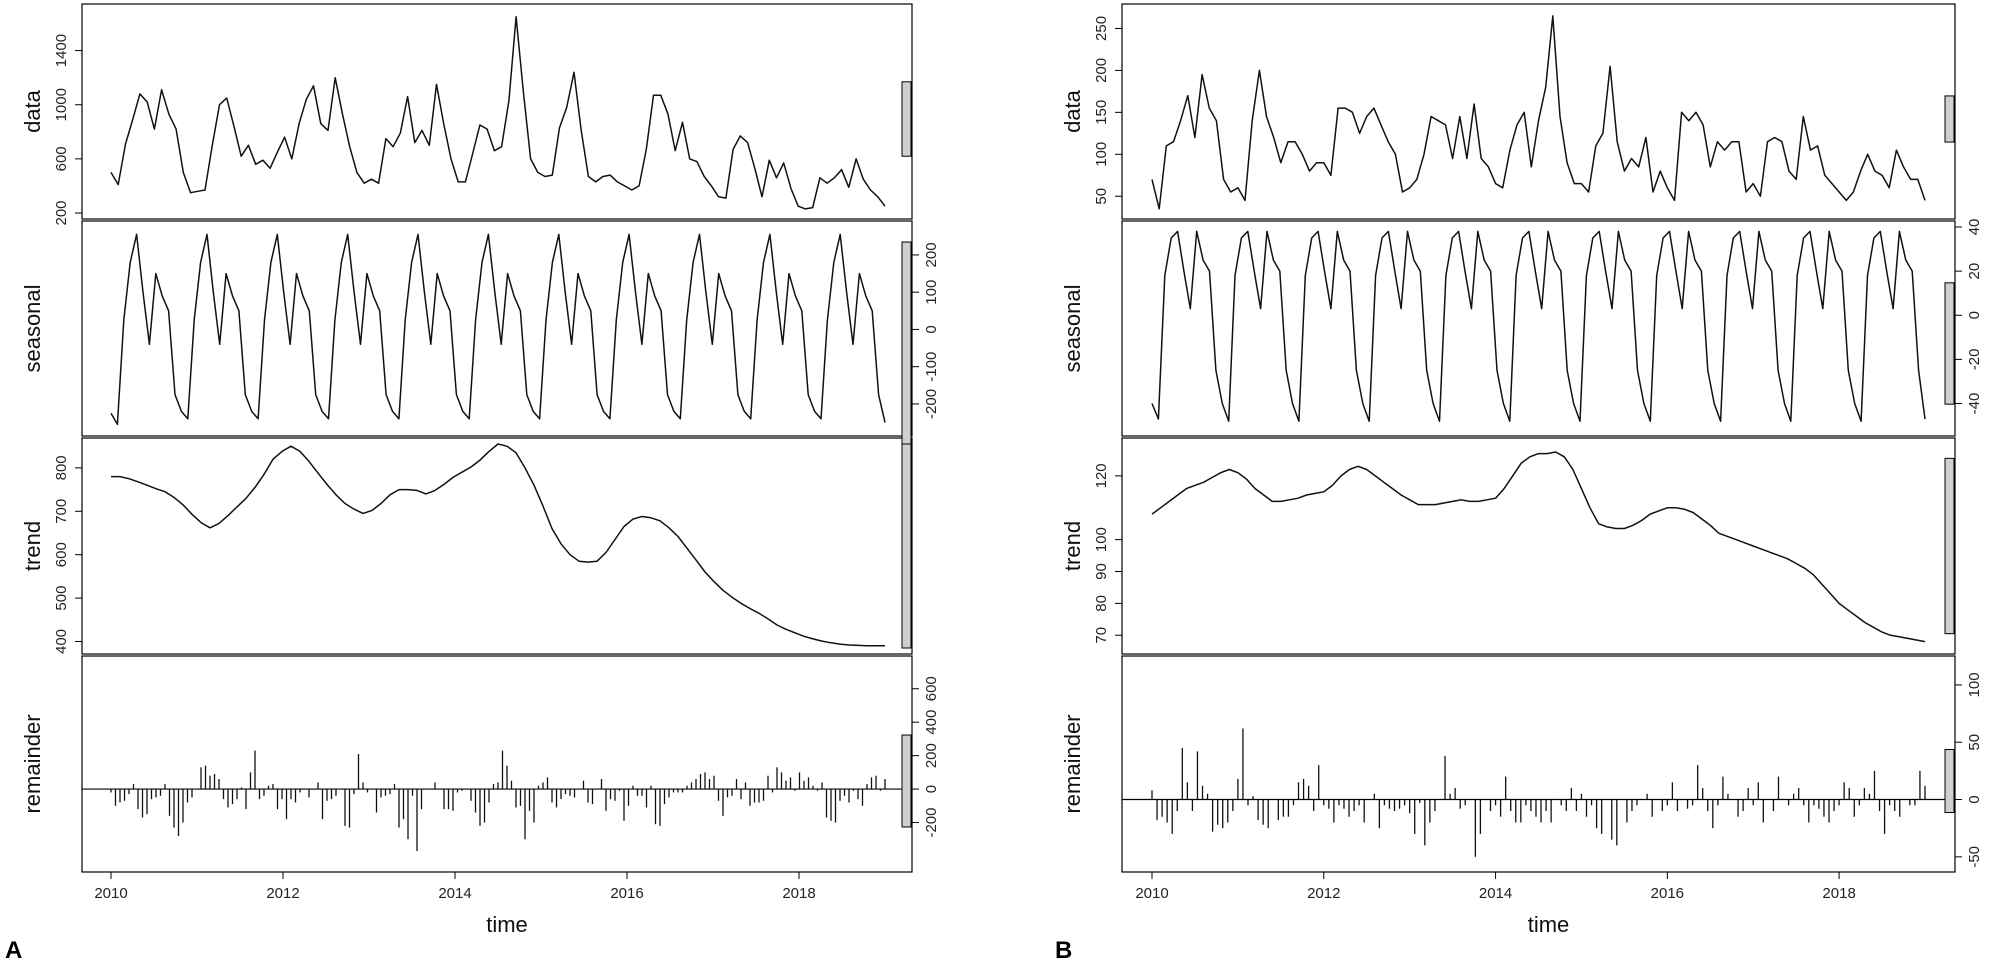  What do you see at coordinates (1974, 227) in the screenshot?
I see `y-tick-label: 40` at bounding box center [1974, 227].